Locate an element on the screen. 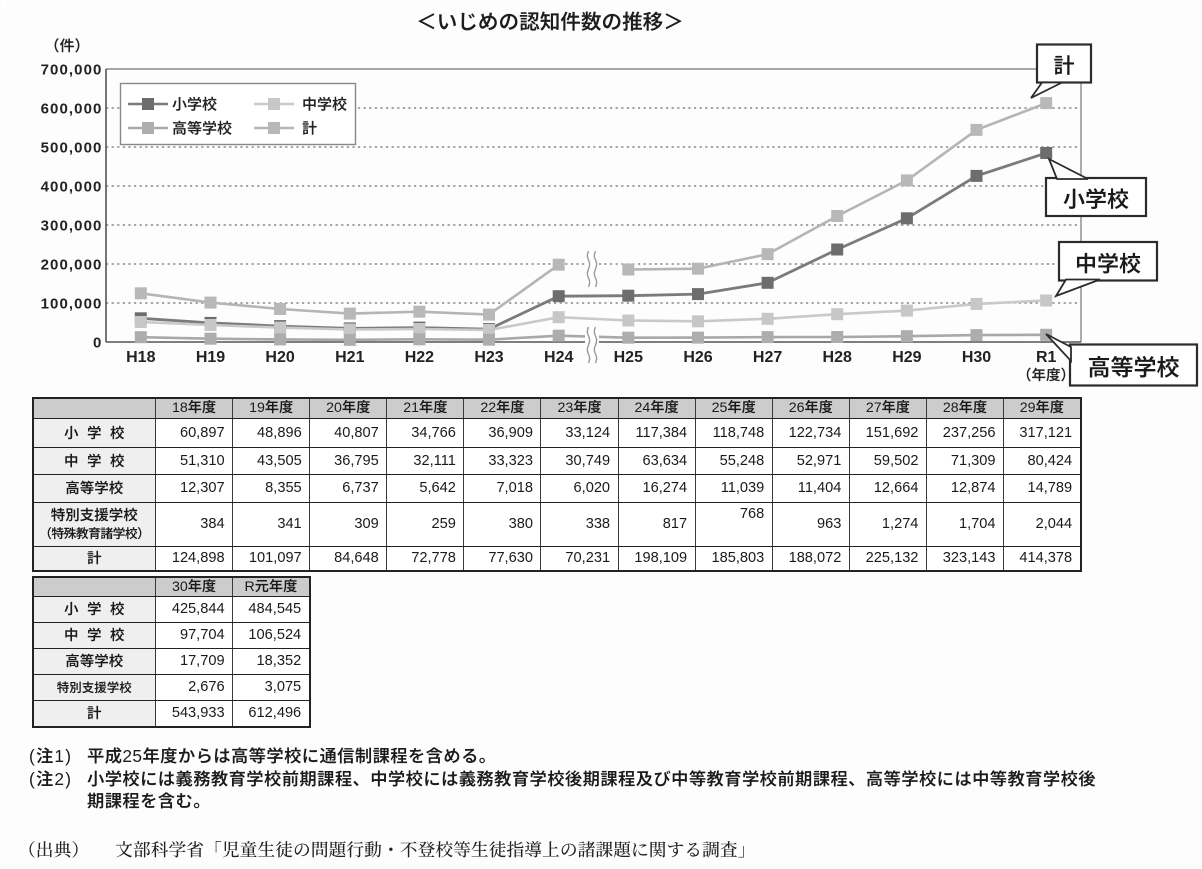  svg-text: 200,000 is located at coordinates (72, 265).